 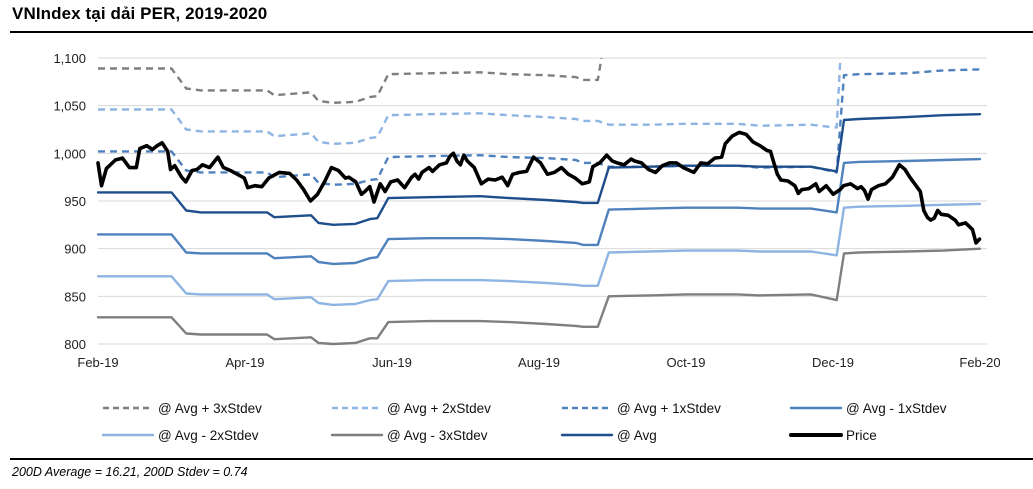 I want to click on y-tick-label: 1,000, so click(x=69, y=153).